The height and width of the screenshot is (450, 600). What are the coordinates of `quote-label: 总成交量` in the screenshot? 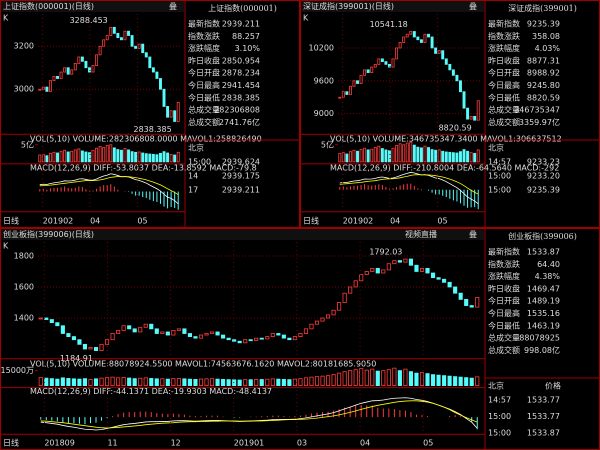 It's located at (504, 338).